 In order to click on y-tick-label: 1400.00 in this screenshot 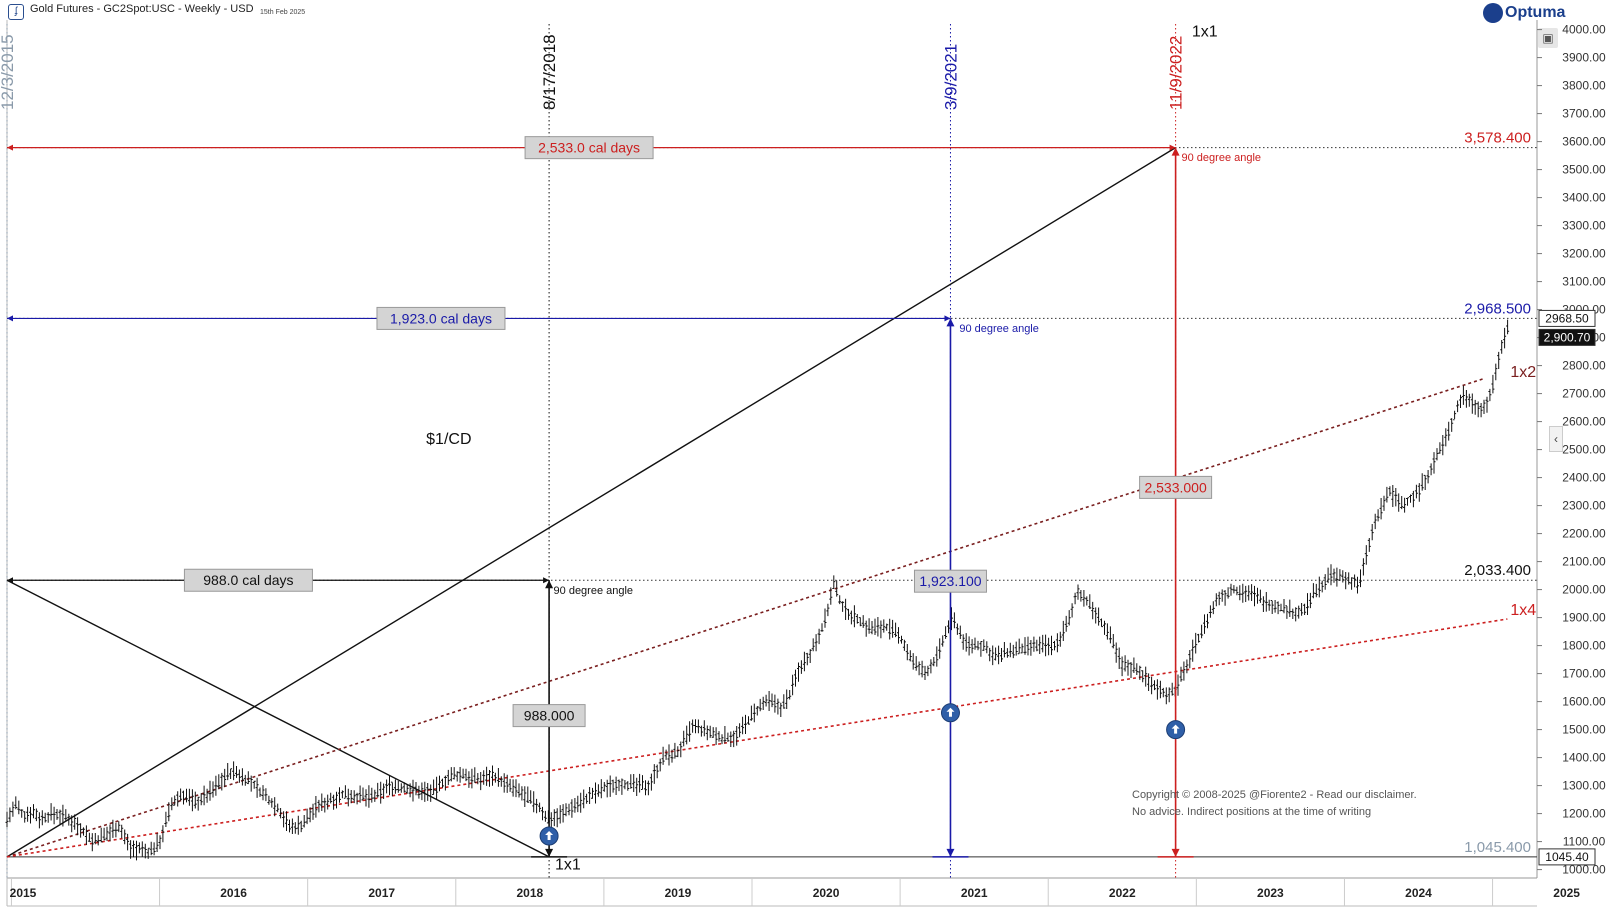, I will do `click(1584, 758)`.